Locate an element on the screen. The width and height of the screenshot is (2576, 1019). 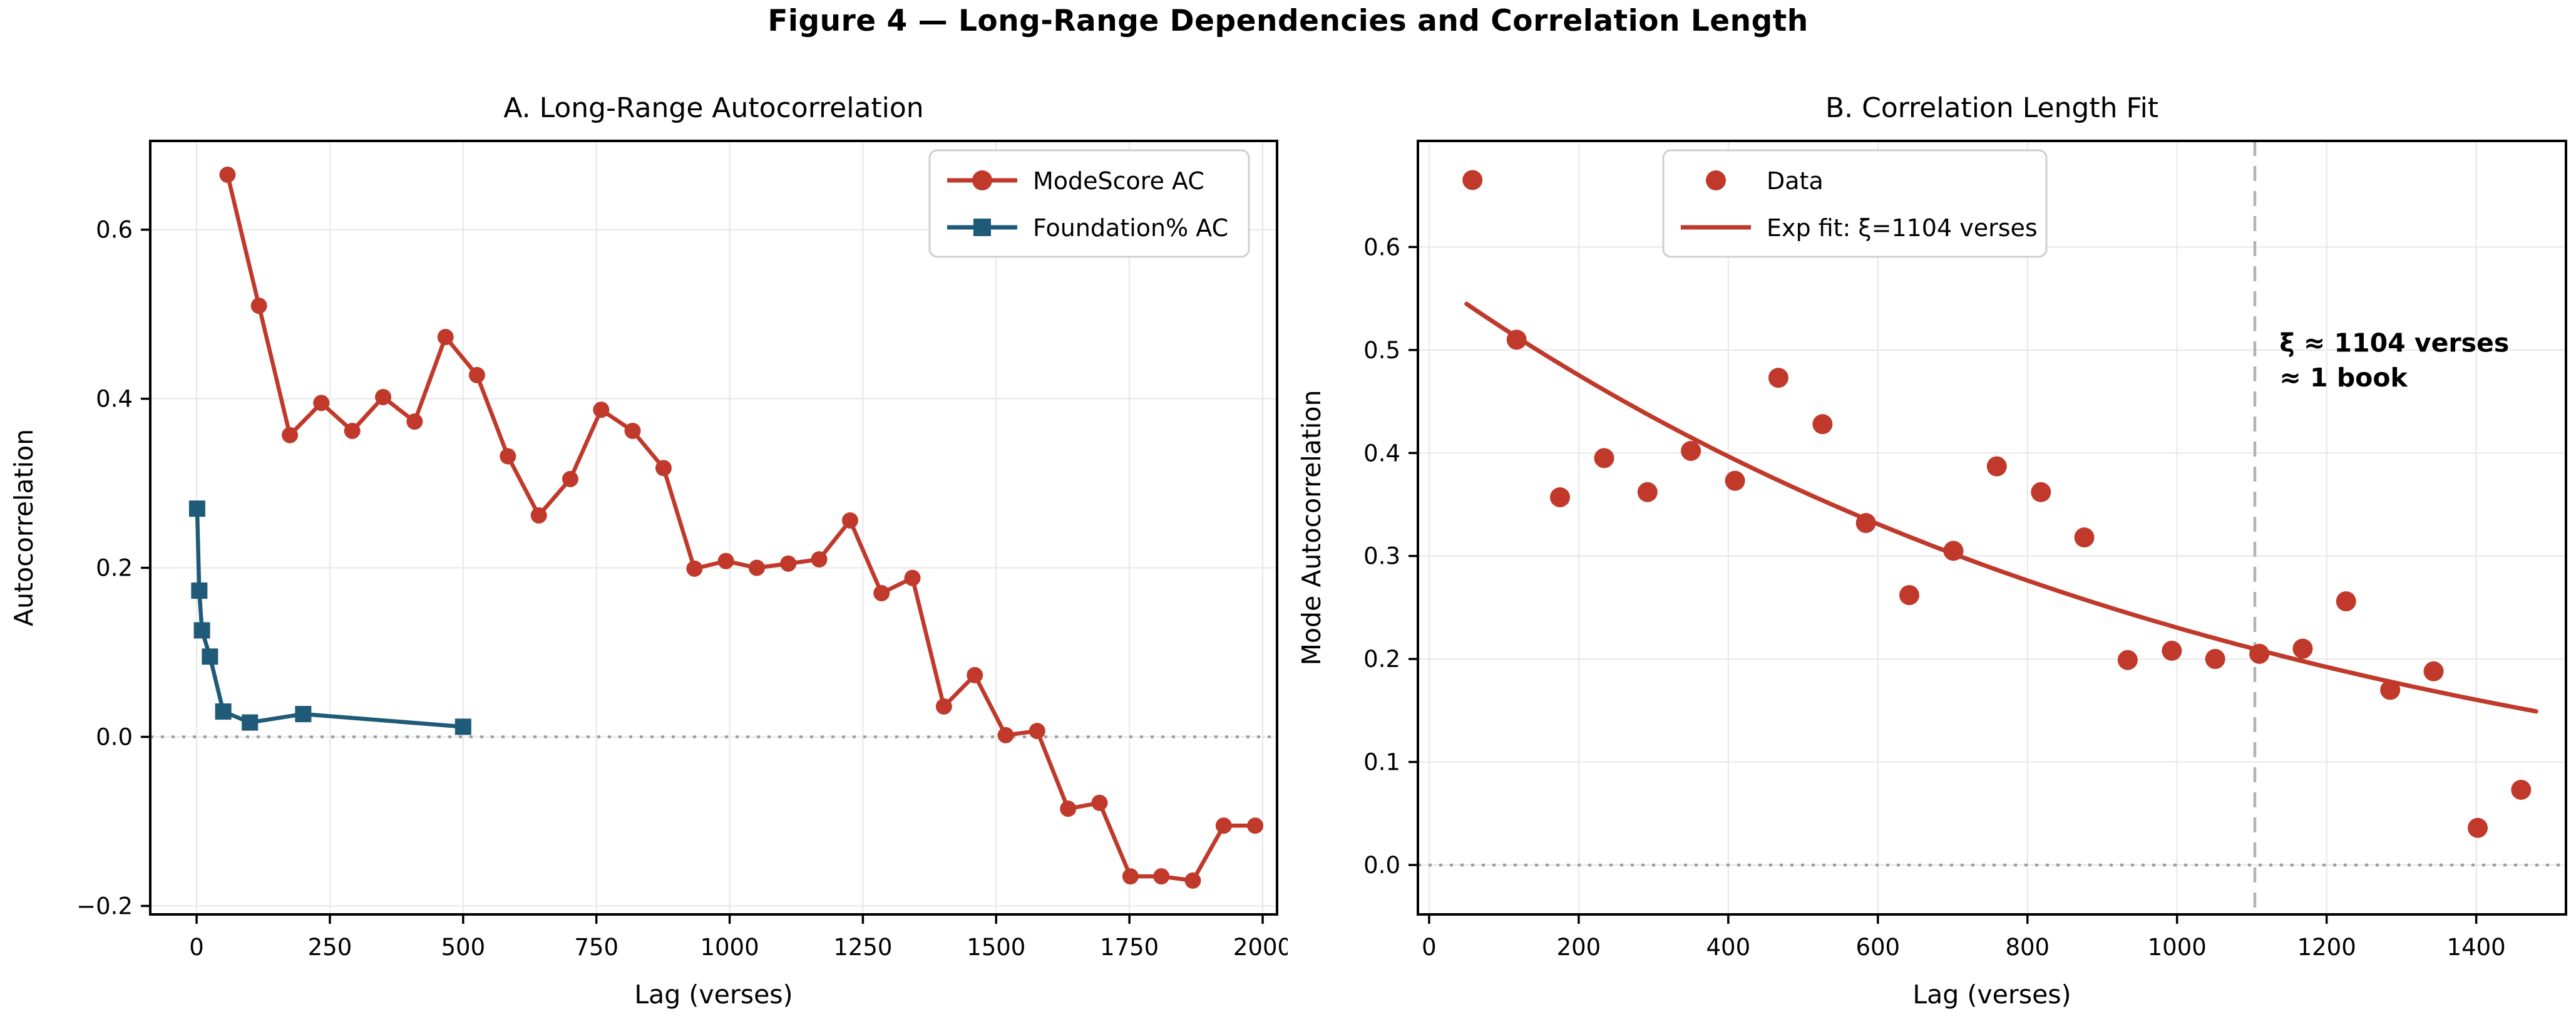
series-foundation-ac is located at coordinates (329, 617).